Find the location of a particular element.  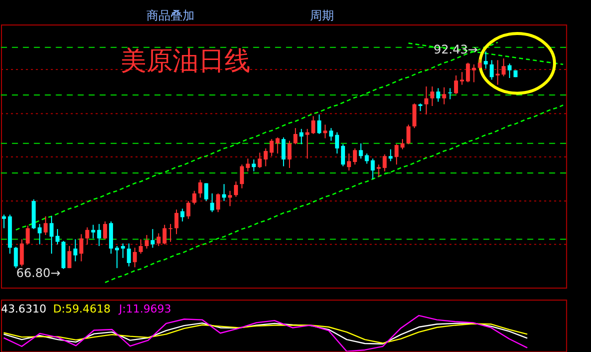

annotation: 66.80→ is located at coordinates (38, 273).